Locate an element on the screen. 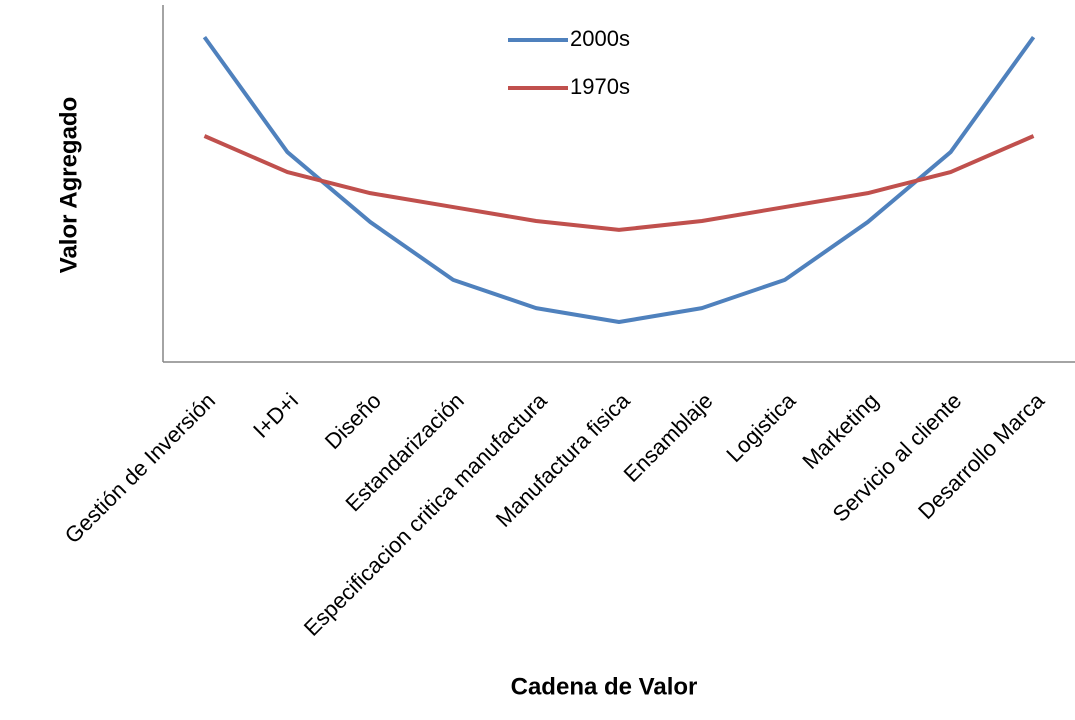 This screenshot has width=1075, height=720. legend-label: 2000s is located at coordinates (600, 38).